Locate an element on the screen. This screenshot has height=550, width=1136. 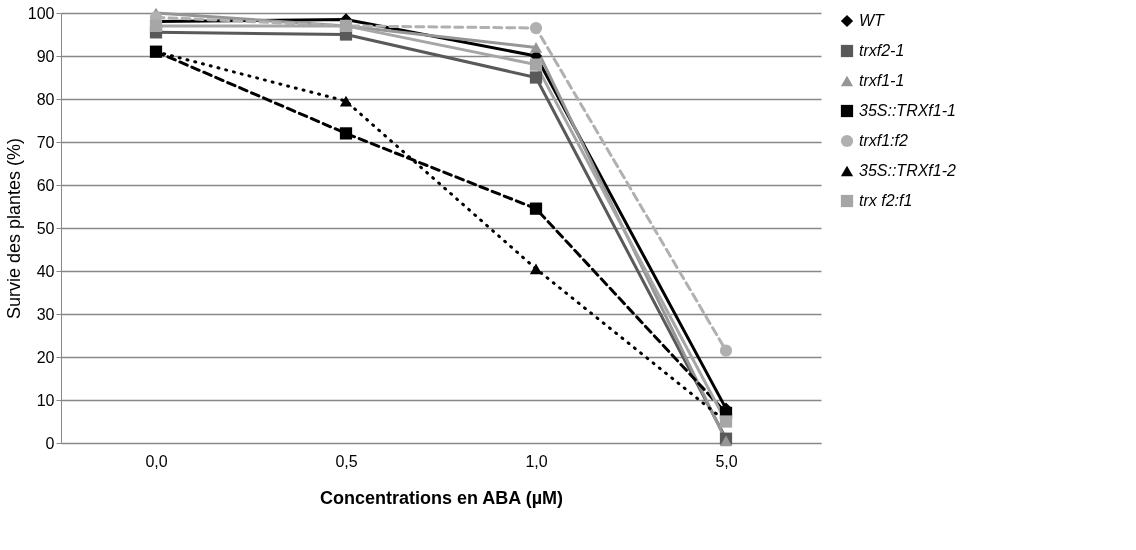
y-tick-label: 30 is located at coordinates (45, 314).